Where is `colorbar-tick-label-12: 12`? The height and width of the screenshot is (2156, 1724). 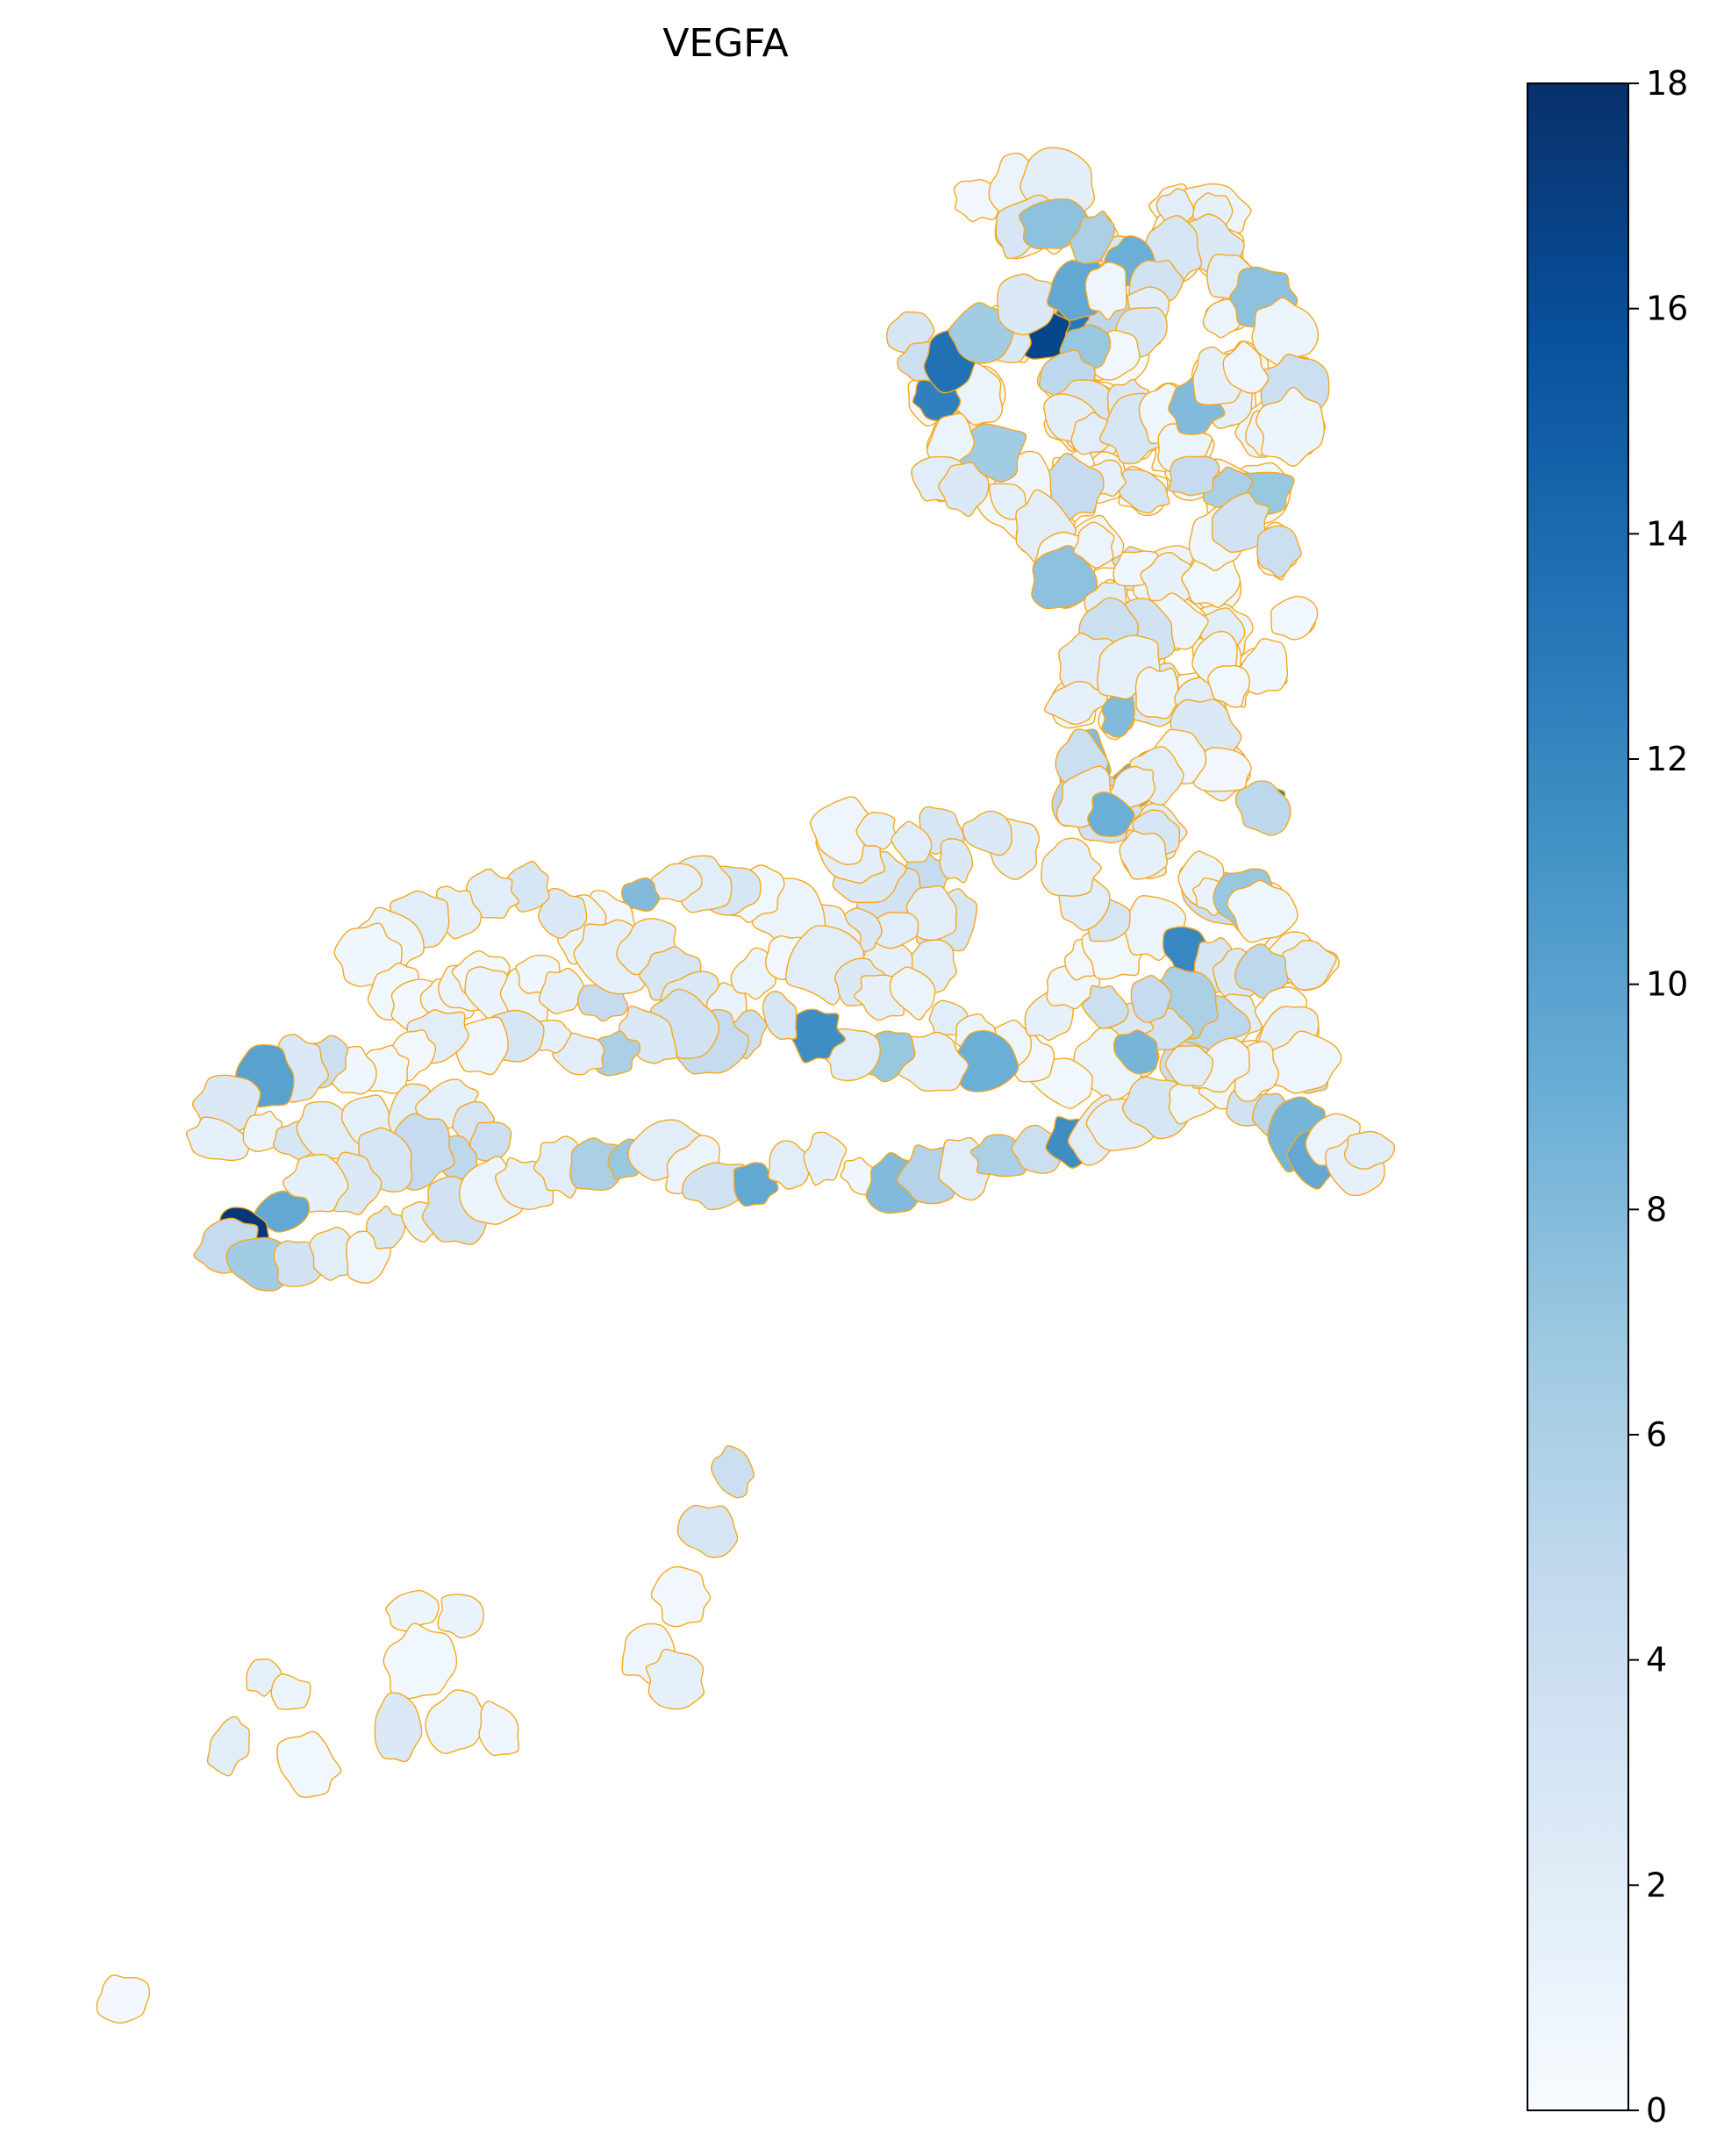
colorbar-tick-label-12: 12 is located at coordinates (1667, 759).